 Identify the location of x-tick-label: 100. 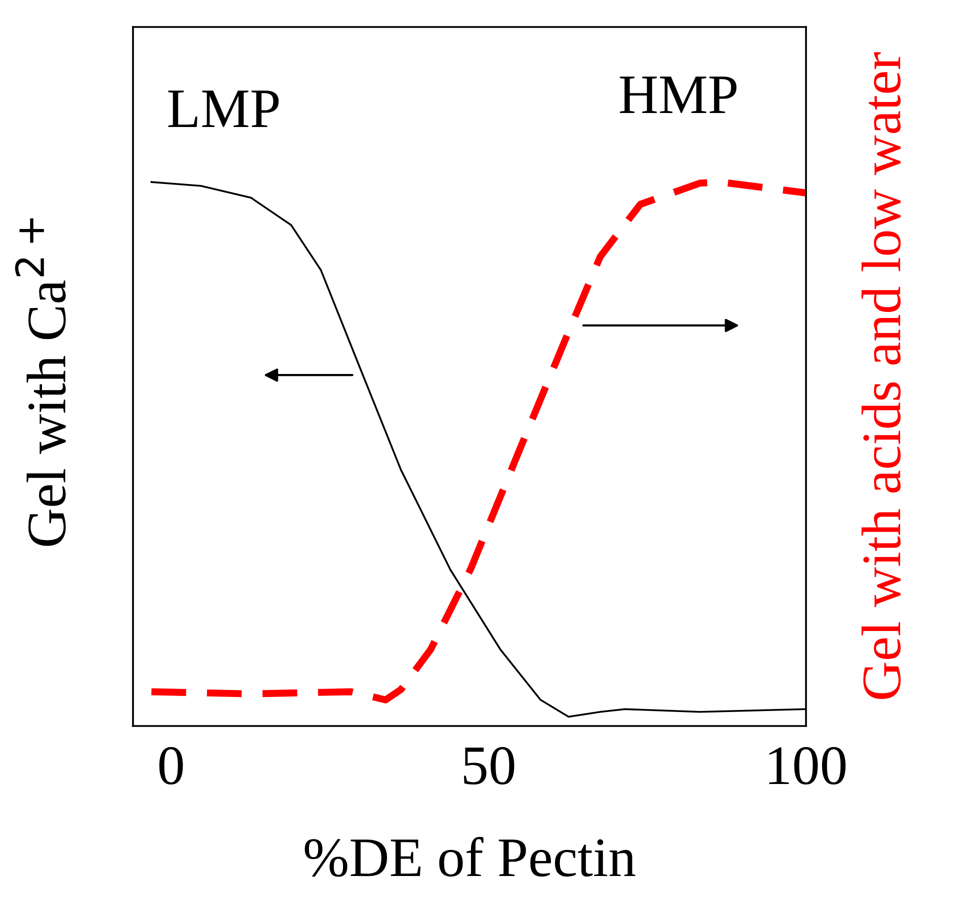
(807, 766).